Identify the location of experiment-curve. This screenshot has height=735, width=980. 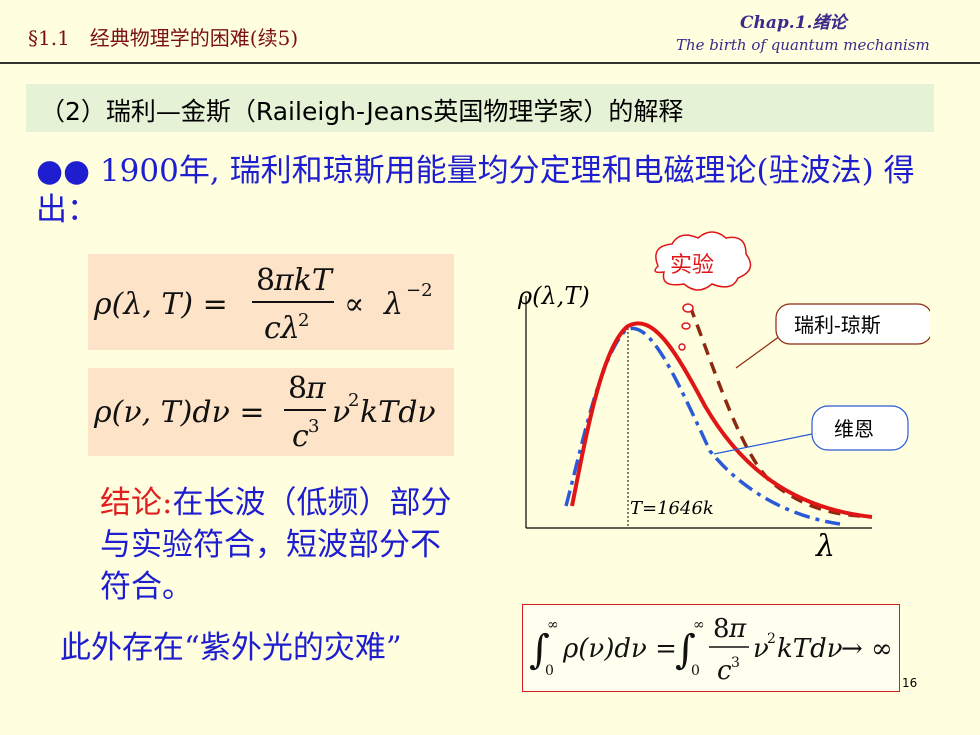
(721, 420).